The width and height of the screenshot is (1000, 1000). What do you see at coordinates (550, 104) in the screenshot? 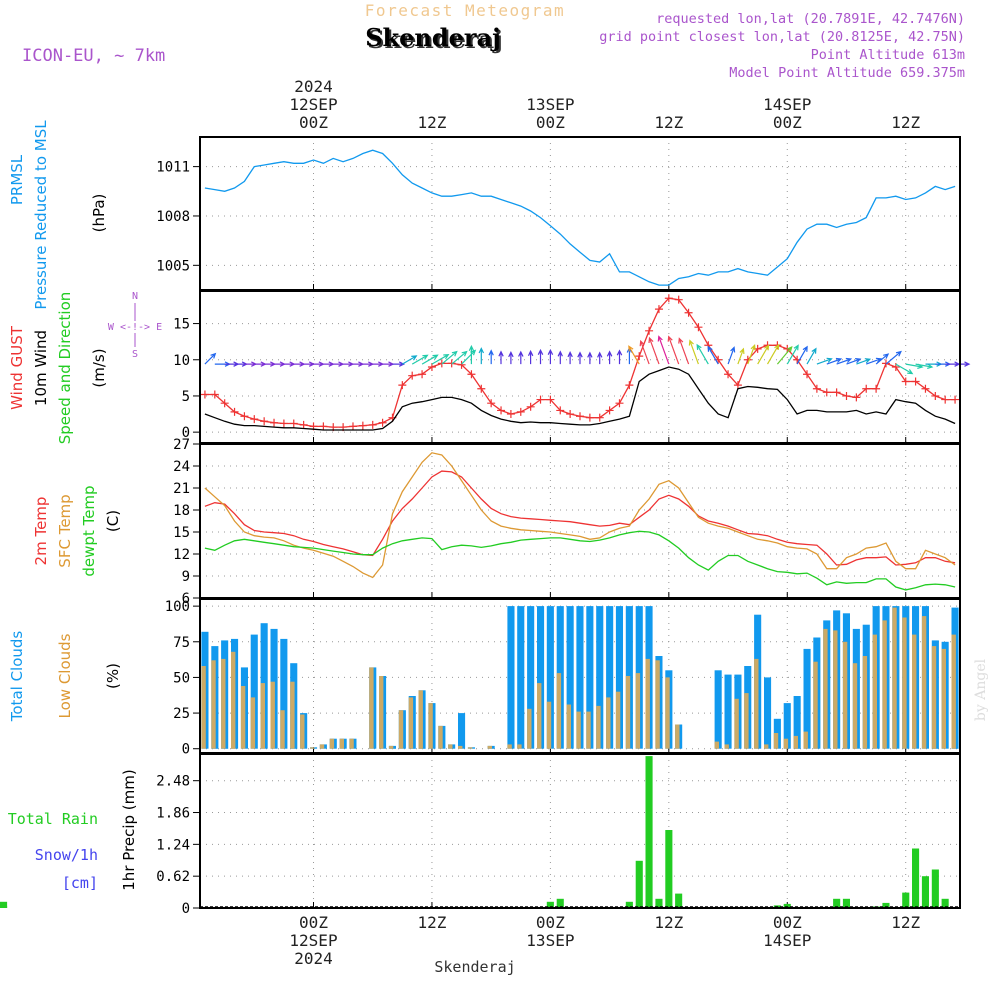
I see `top-axis-label: 13SEP` at bounding box center [550, 104].